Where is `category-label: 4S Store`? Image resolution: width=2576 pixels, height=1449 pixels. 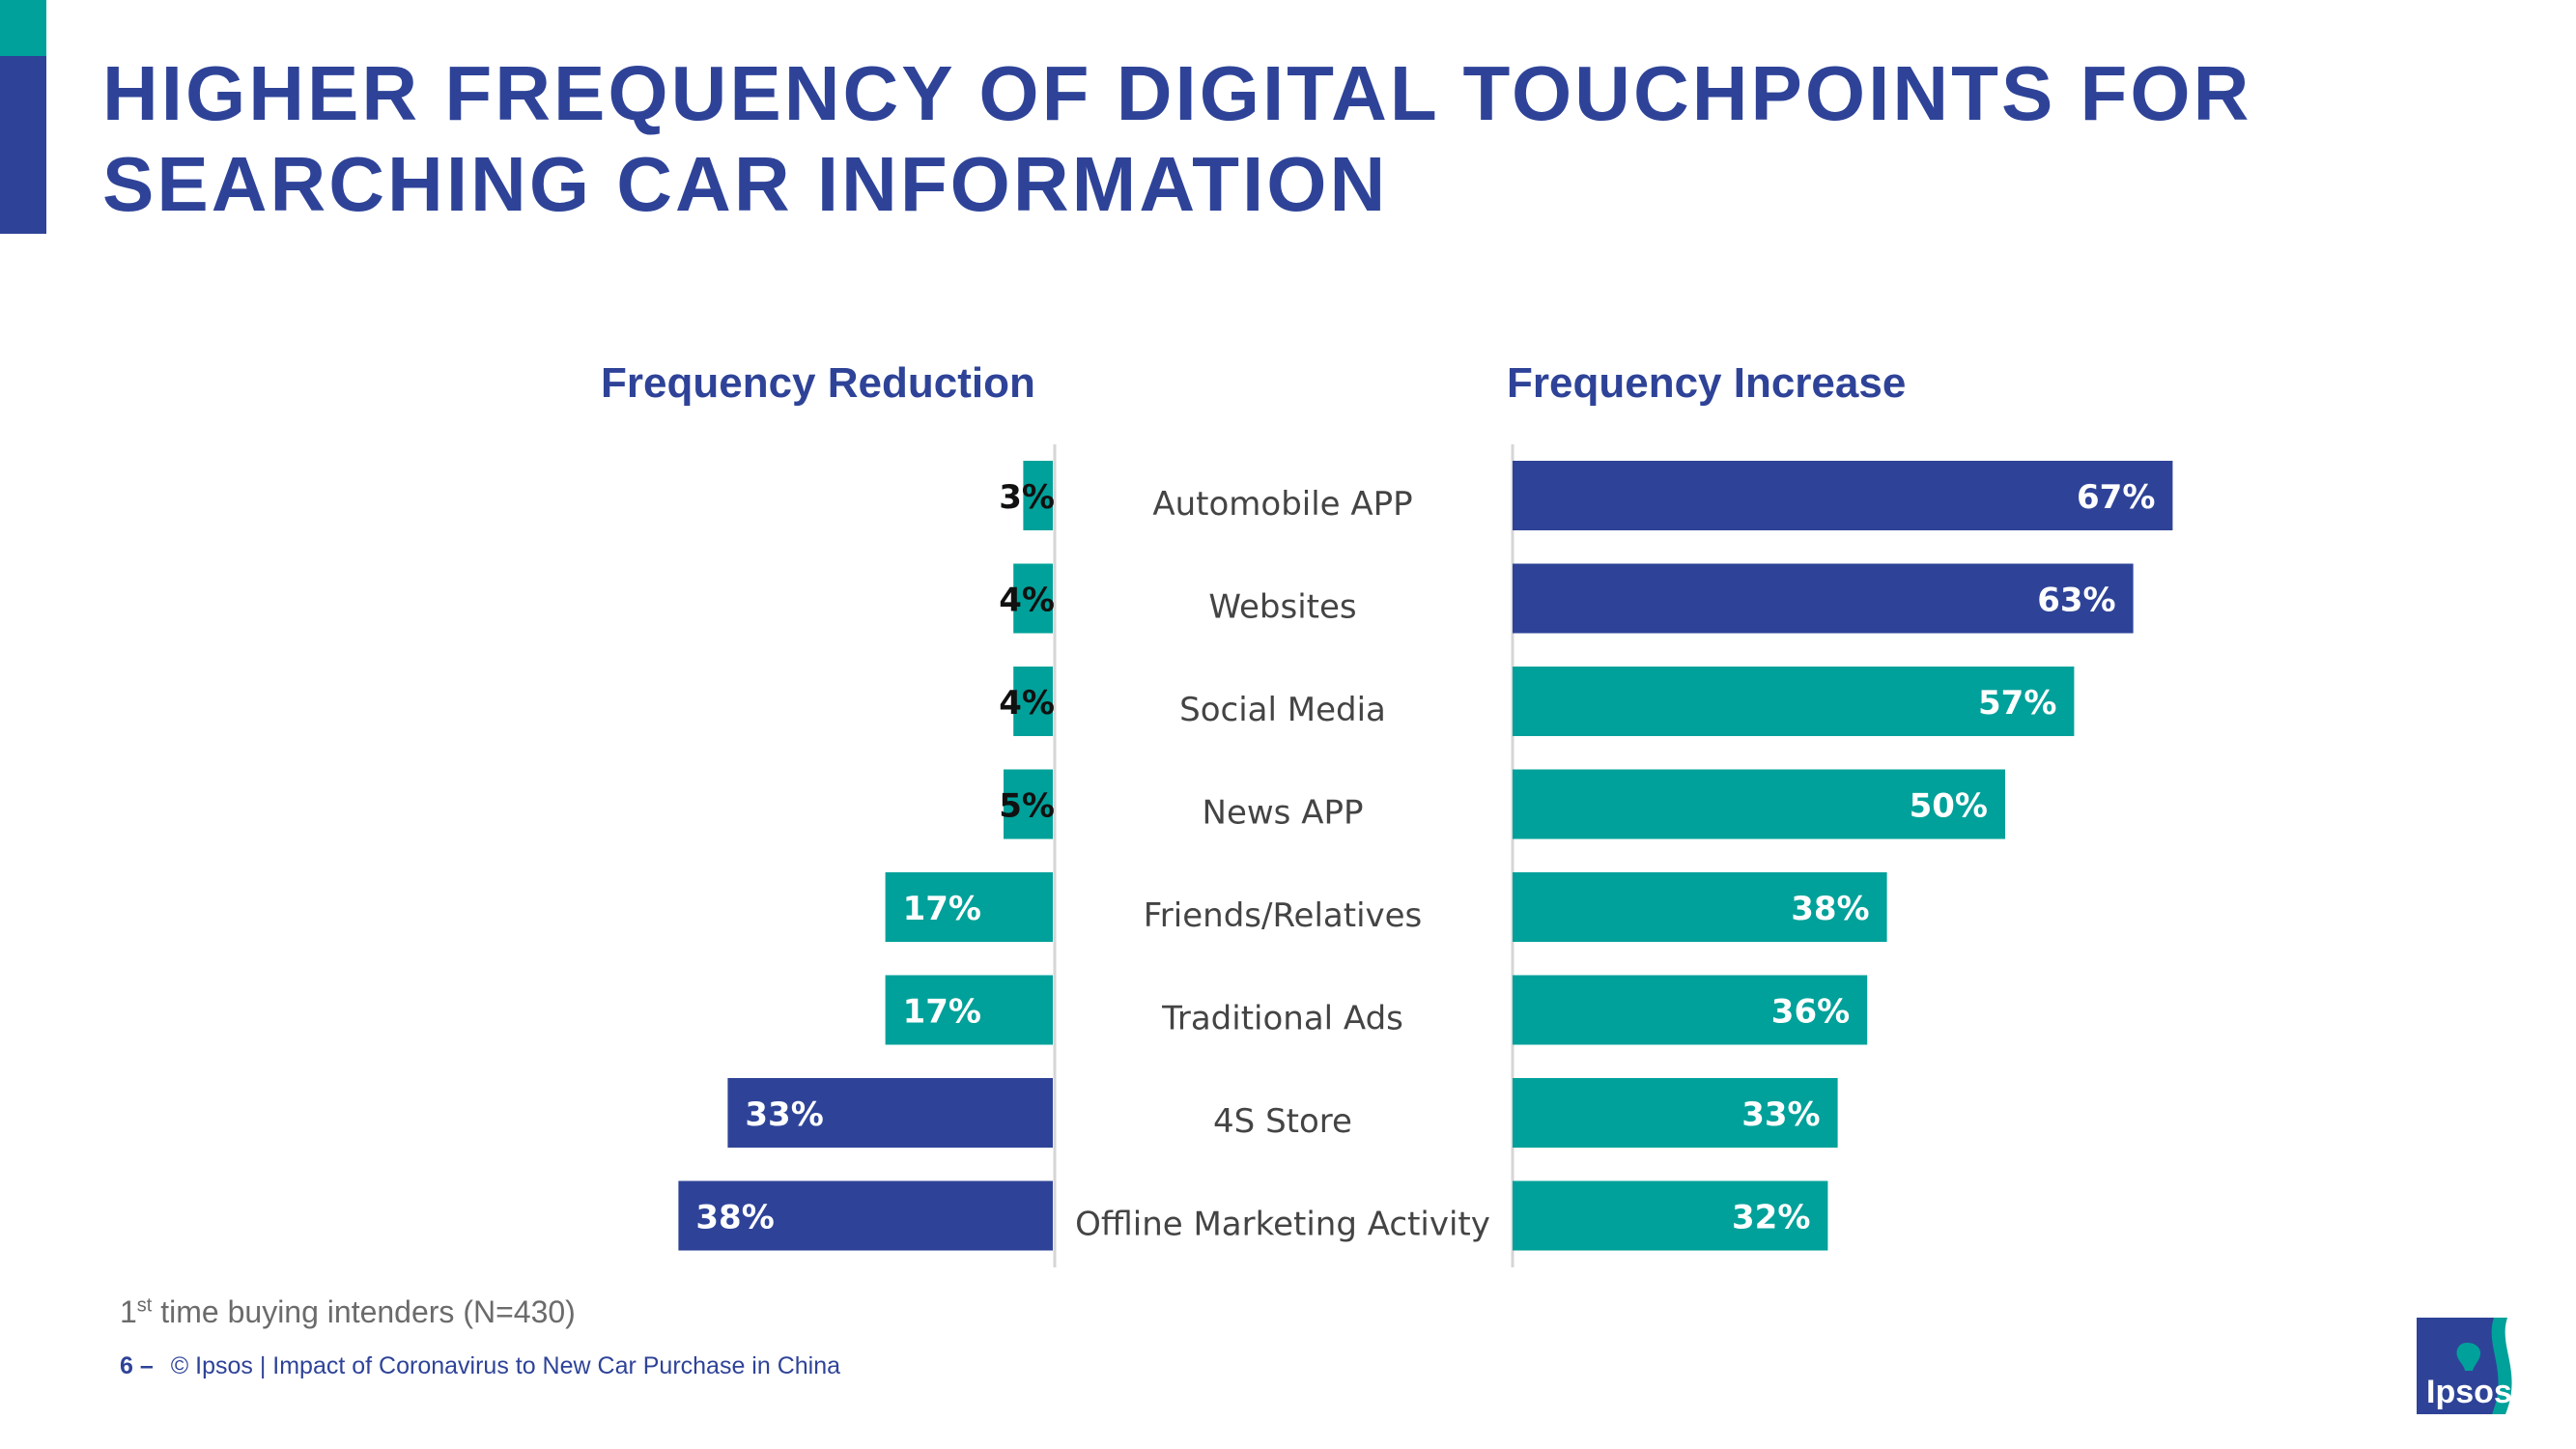 category-label: 4S Store is located at coordinates (1282, 1121).